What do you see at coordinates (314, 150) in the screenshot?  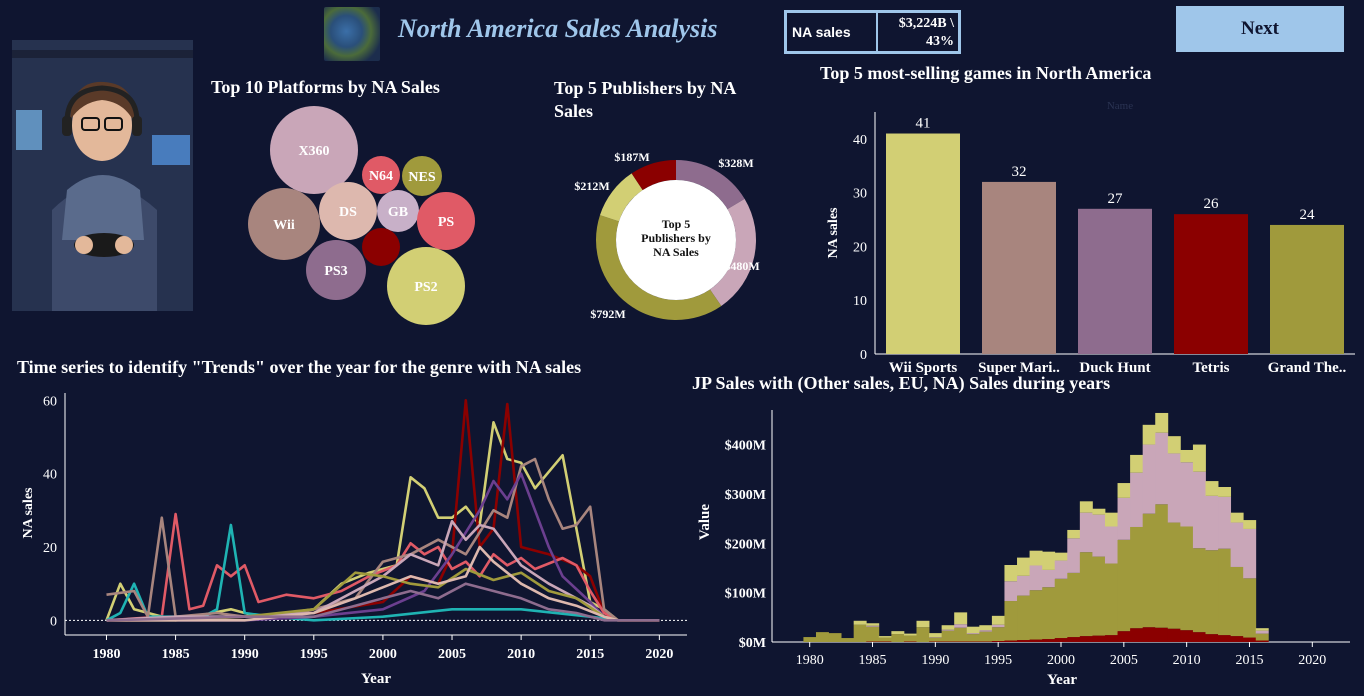 I see `platform-bubble-x360` at bounding box center [314, 150].